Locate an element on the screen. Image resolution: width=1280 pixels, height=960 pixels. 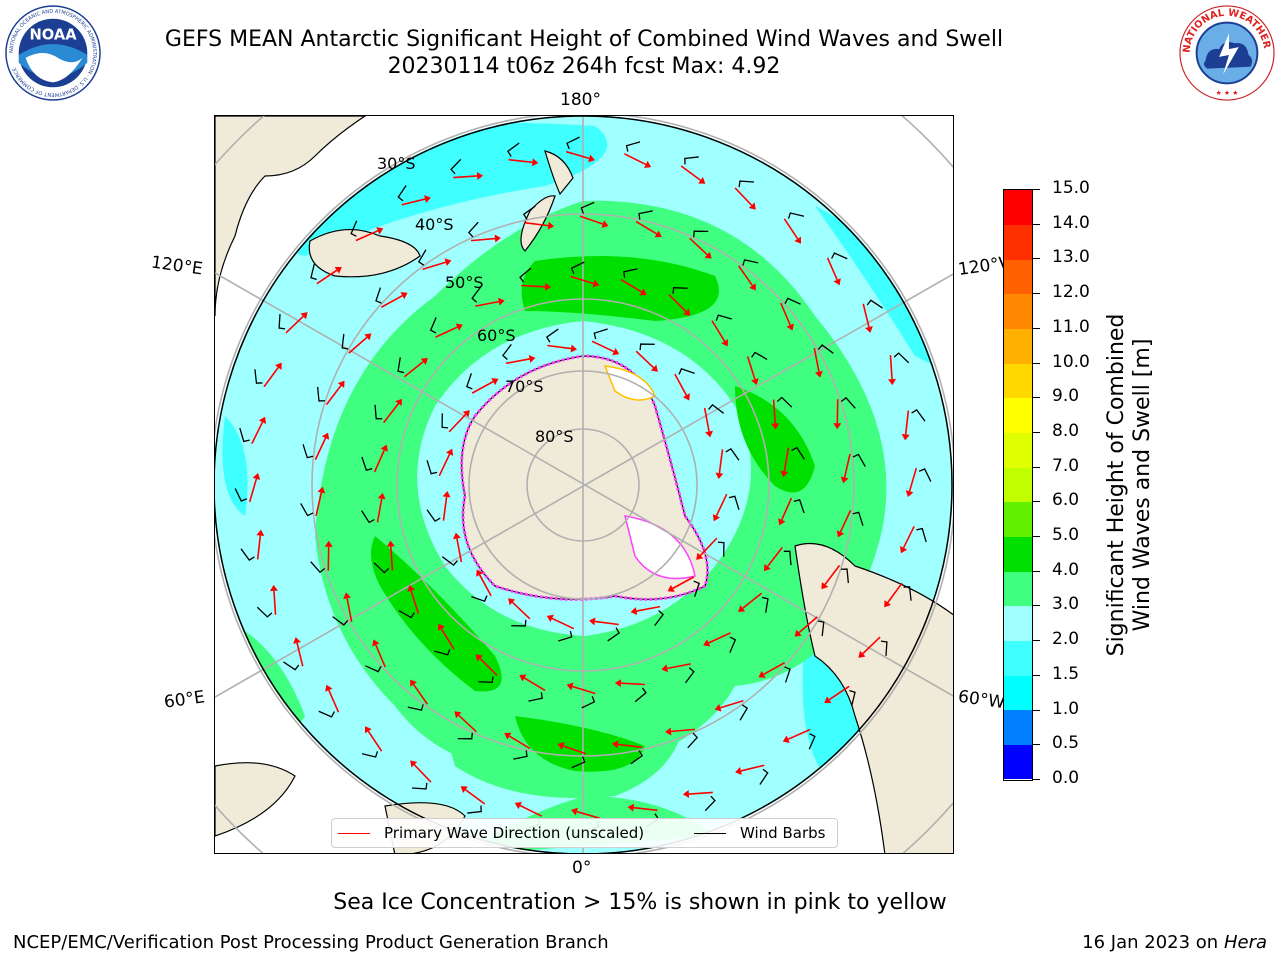
colorbar-tick-label: 3.0 is located at coordinates (1066, 604).